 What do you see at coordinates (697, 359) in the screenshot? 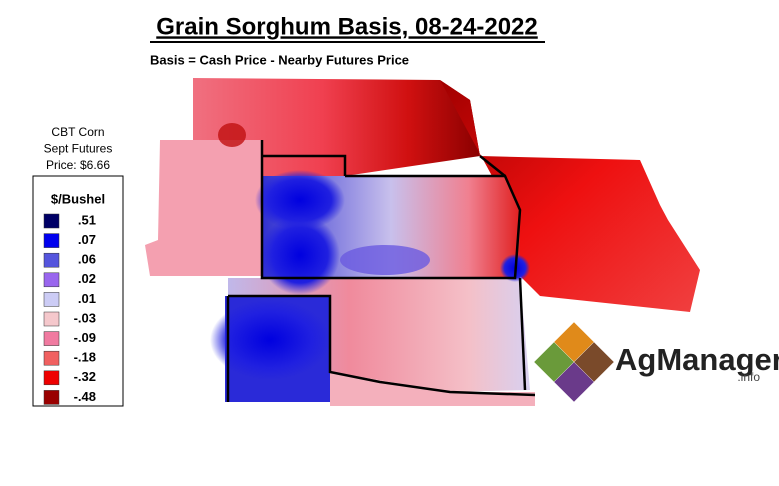
I see `logo-name: AgManager` at bounding box center [697, 359].